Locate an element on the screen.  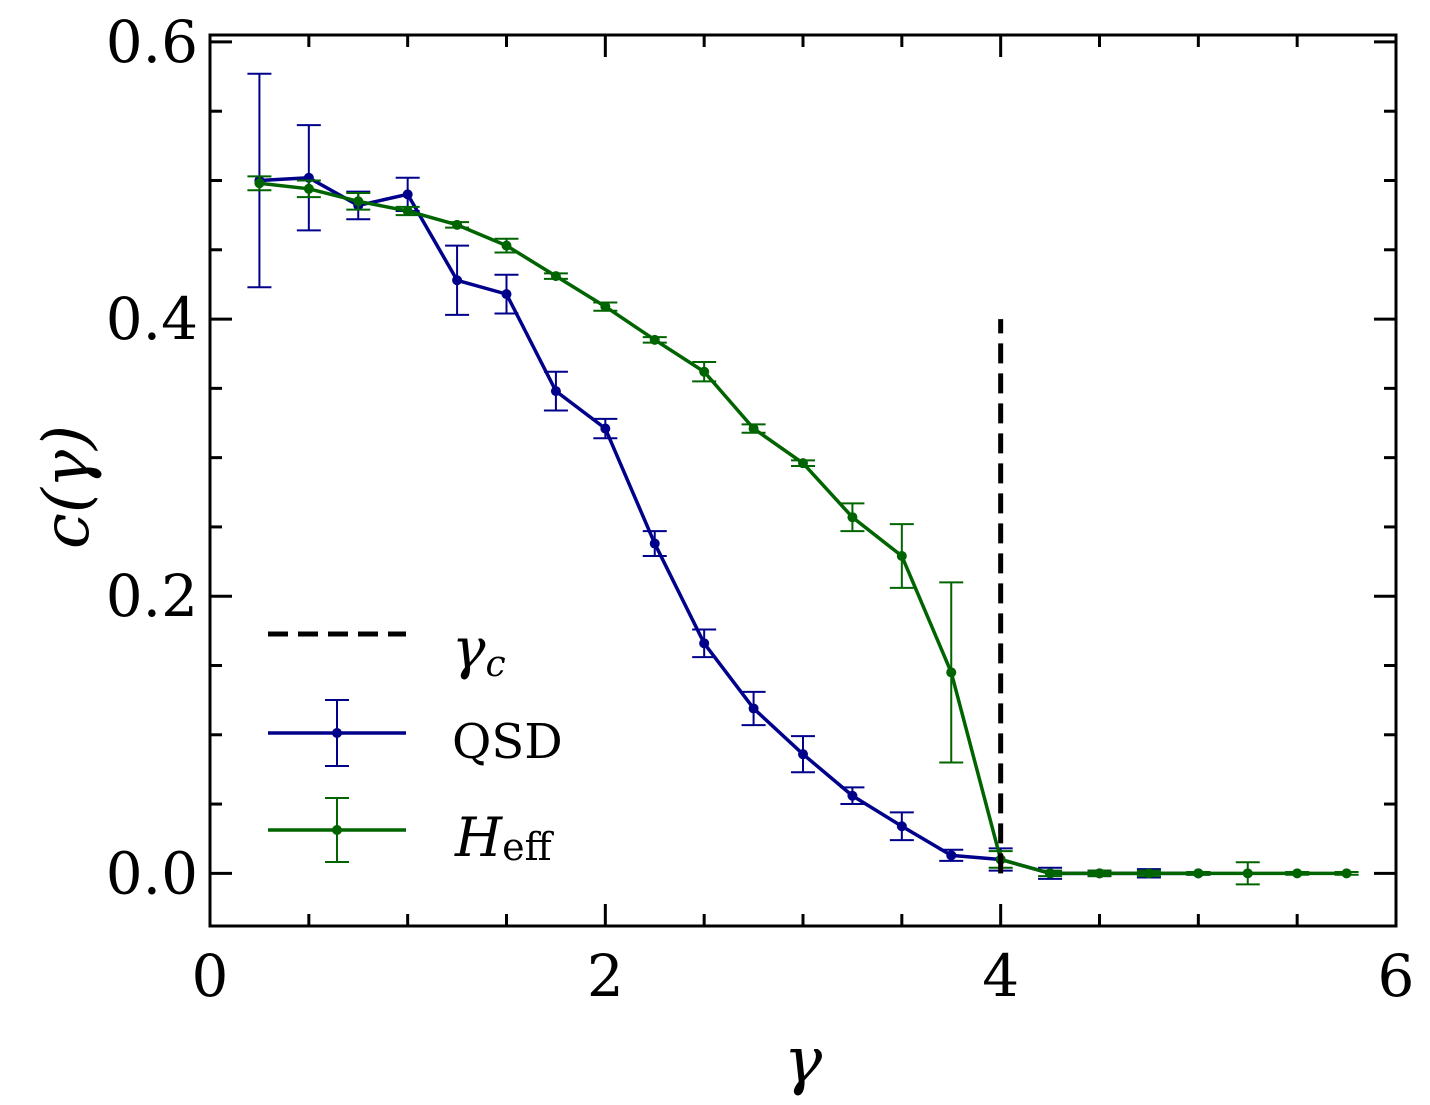
legend-heff-marker is located at coordinates (337, 830).